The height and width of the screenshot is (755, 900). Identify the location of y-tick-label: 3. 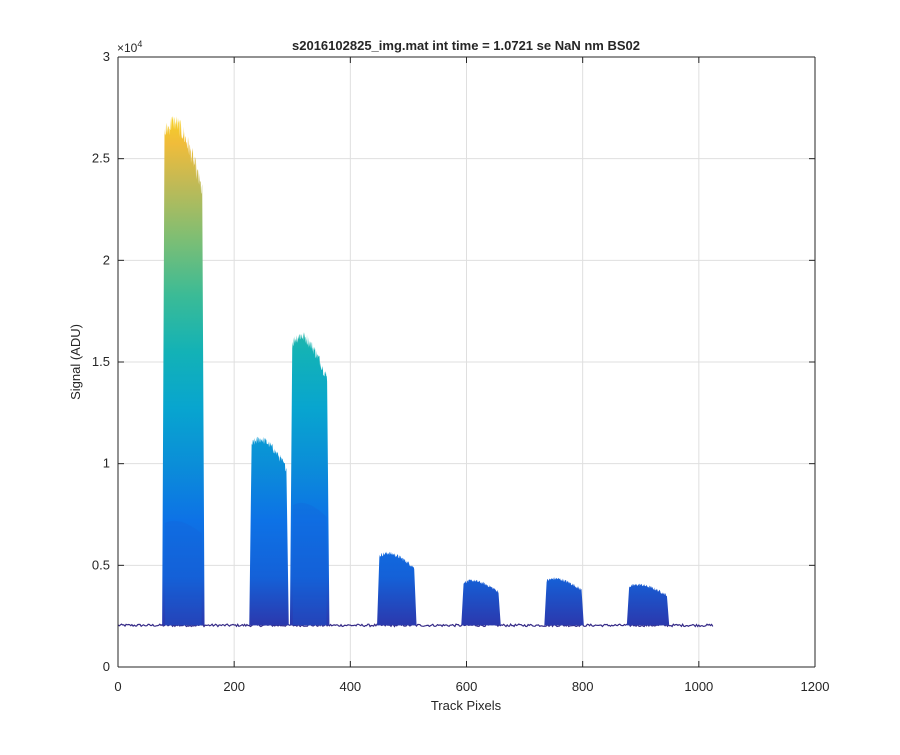
(106, 56).